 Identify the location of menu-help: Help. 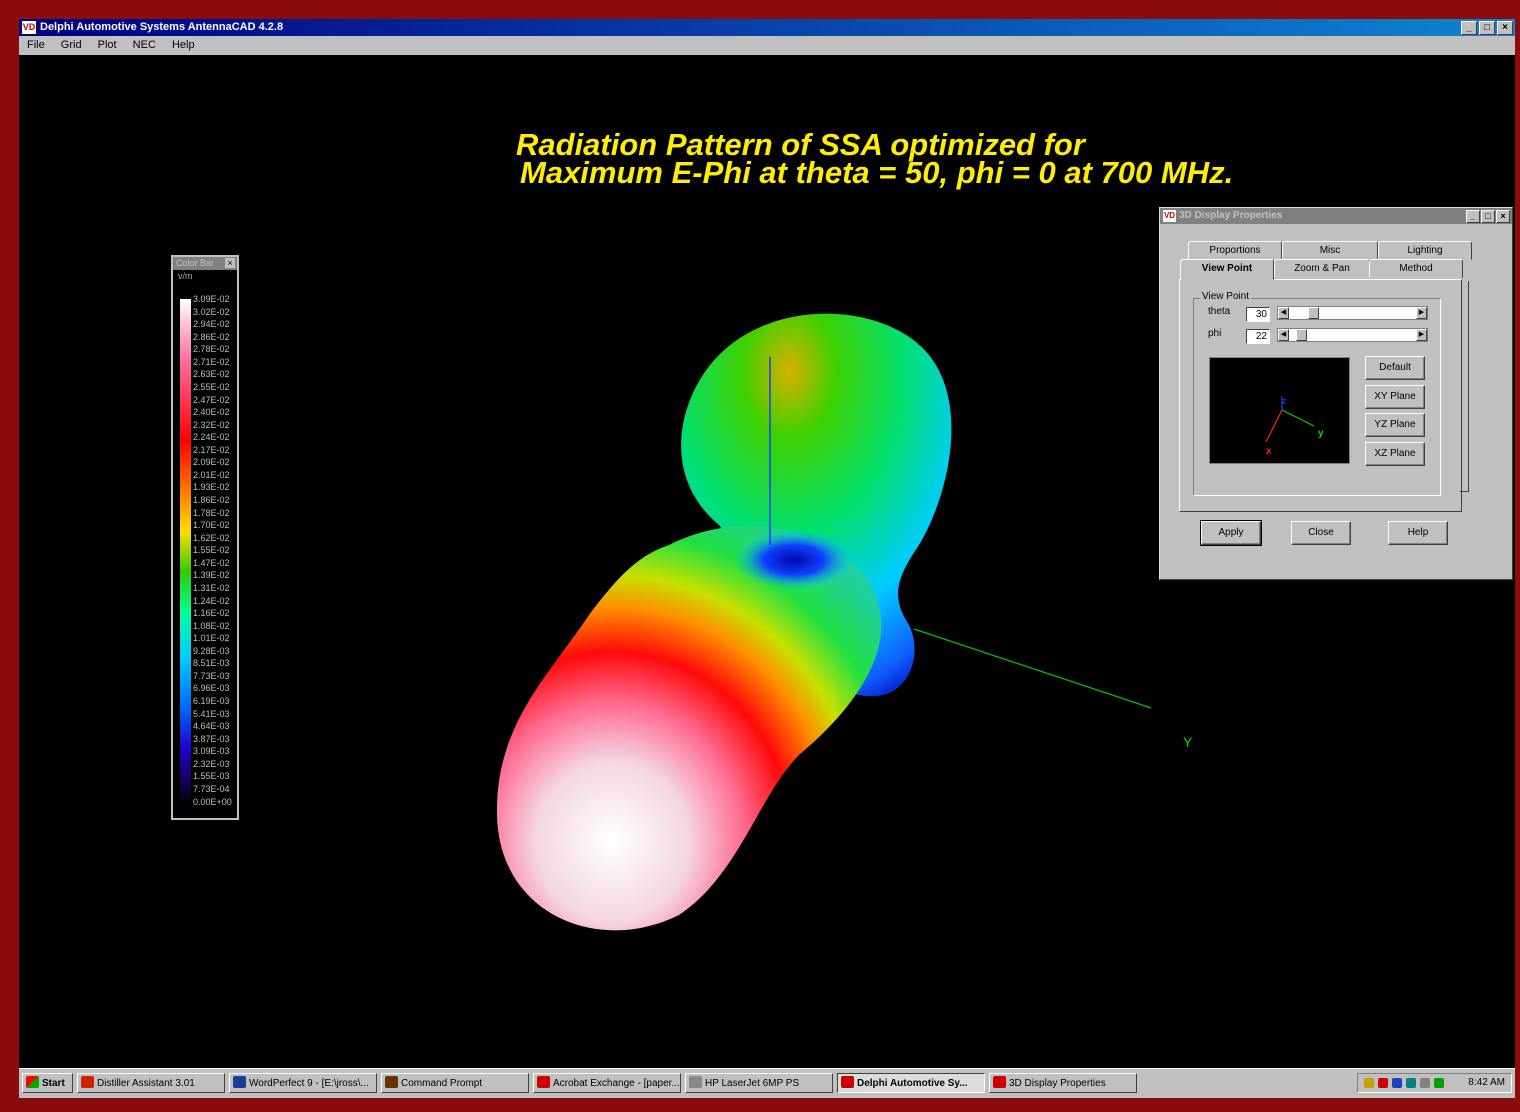
(183, 45).